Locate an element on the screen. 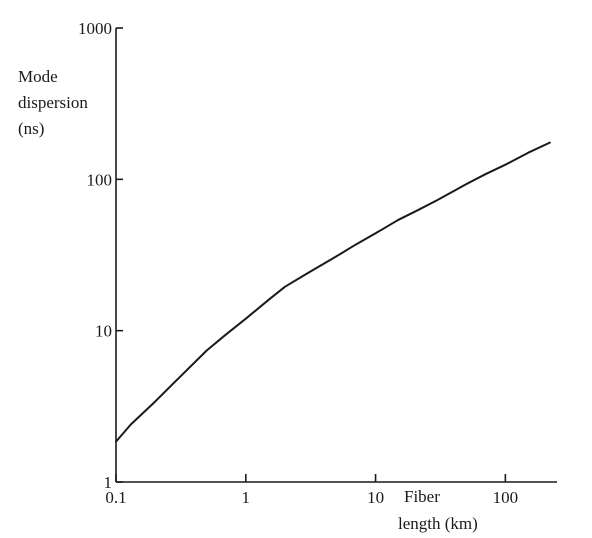  x-axis-title-line-2: length (km) is located at coordinates (438, 523).